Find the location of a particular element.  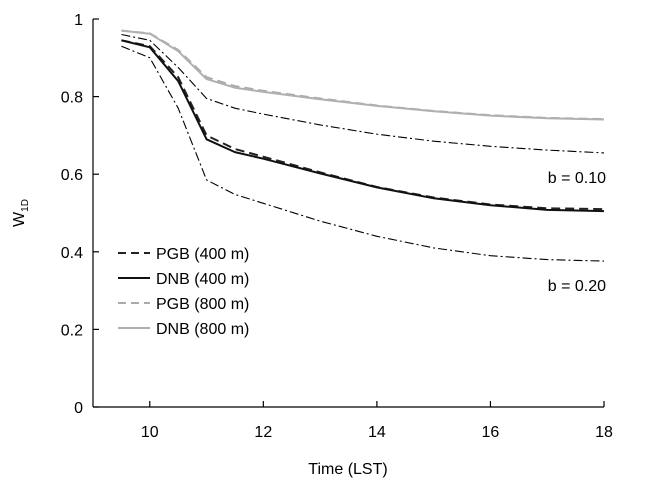

x-tick-label: 18 is located at coordinates (604, 432).